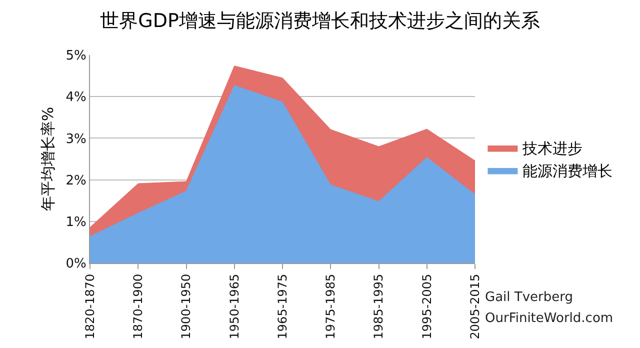  What do you see at coordinates (529, 297) in the screenshot?
I see `text: Gail Tverberg` at bounding box center [529, 297].